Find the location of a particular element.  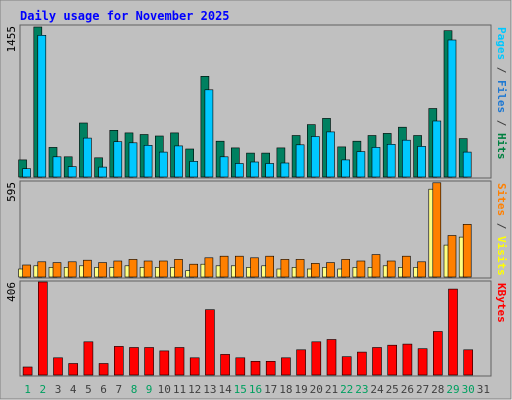

day-label: 23 is located at coordinates (361, 389).